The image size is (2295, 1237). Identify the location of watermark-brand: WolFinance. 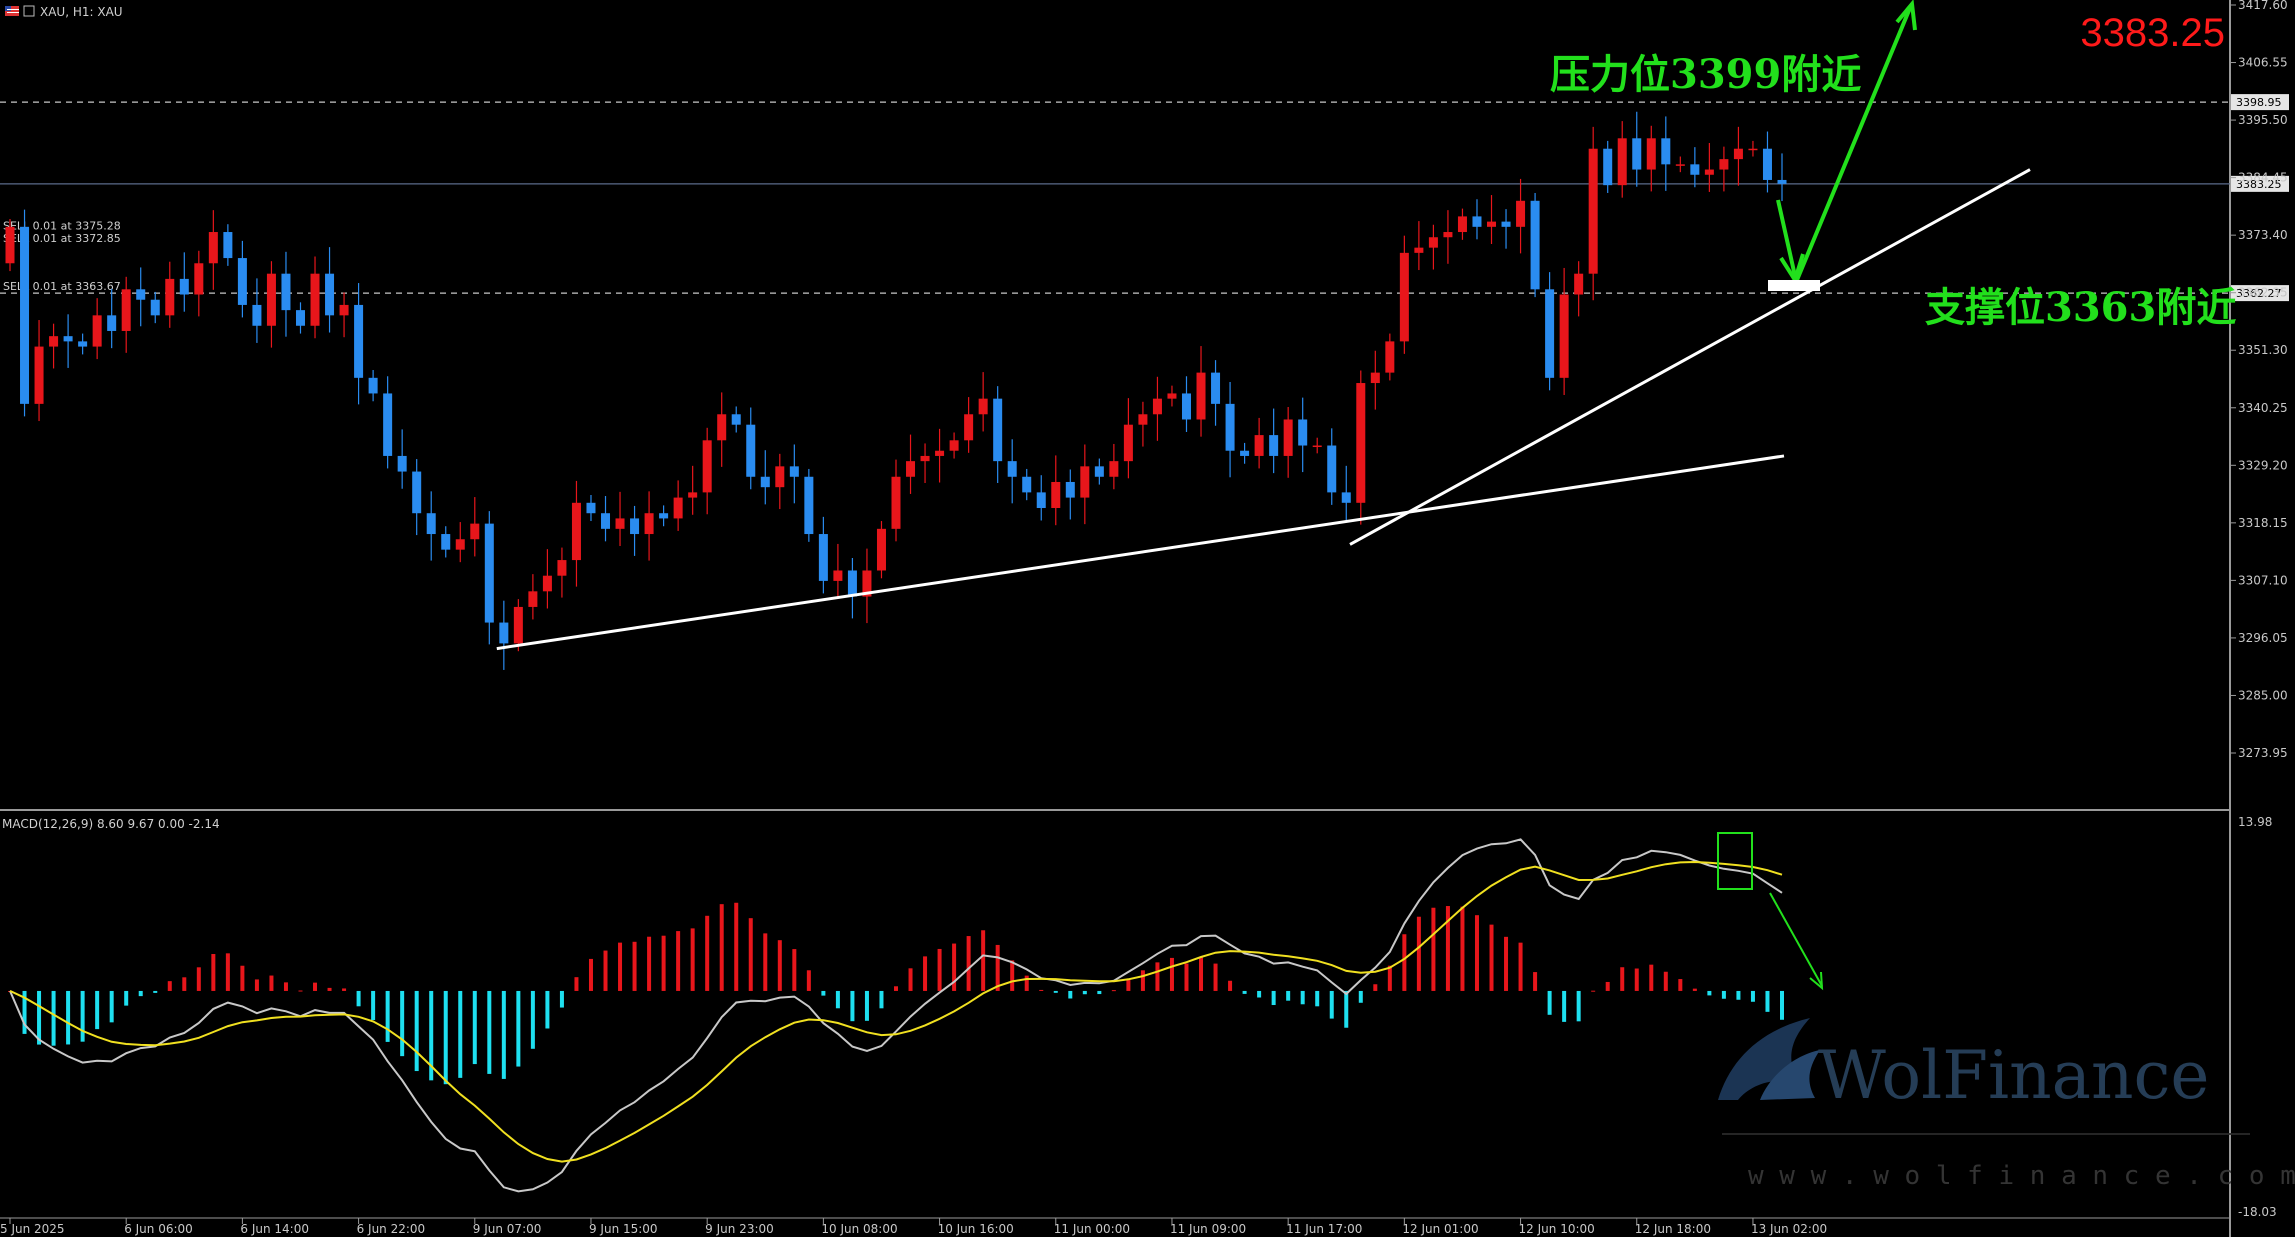
(2014, 1075).